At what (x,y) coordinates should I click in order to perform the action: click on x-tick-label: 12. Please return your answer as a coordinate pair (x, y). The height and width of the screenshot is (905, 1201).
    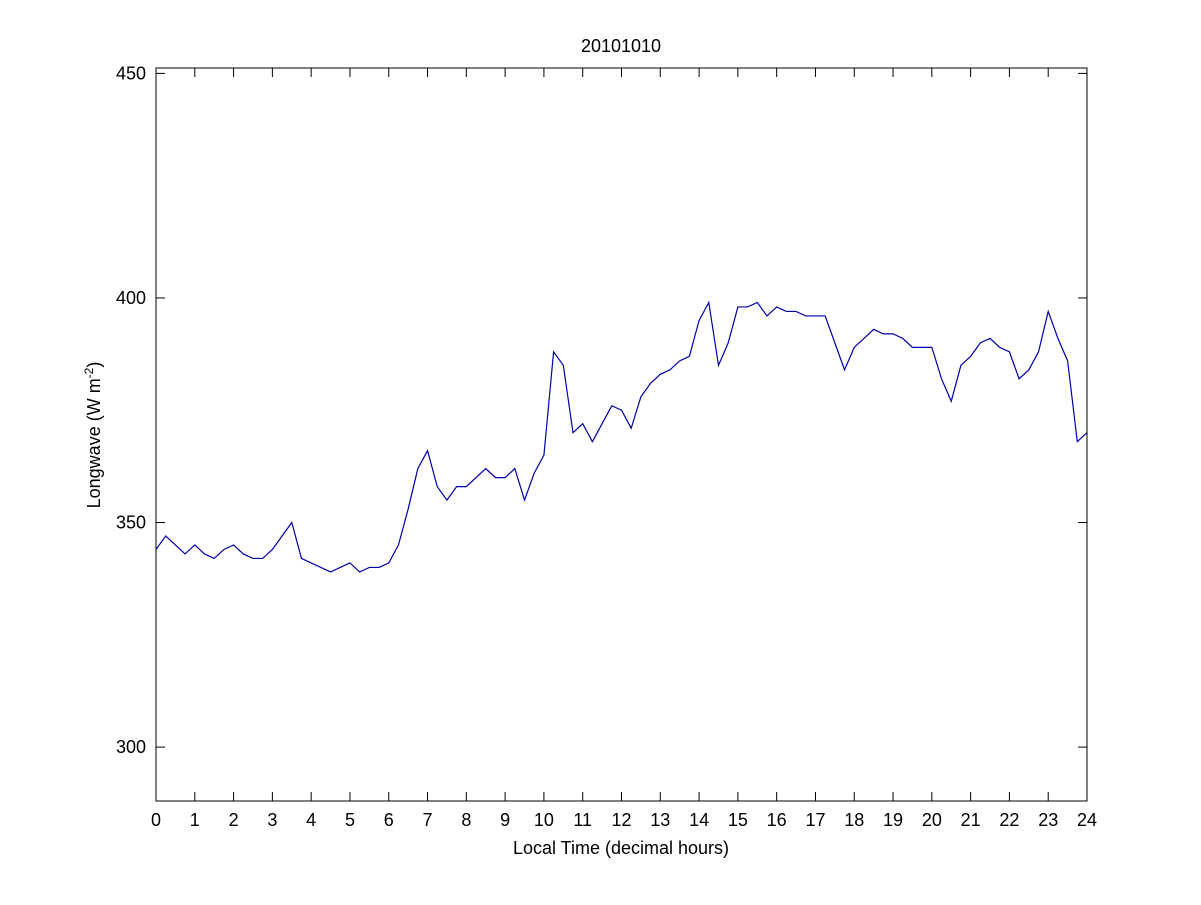
    Looking at the image, I should click on (621, 820).